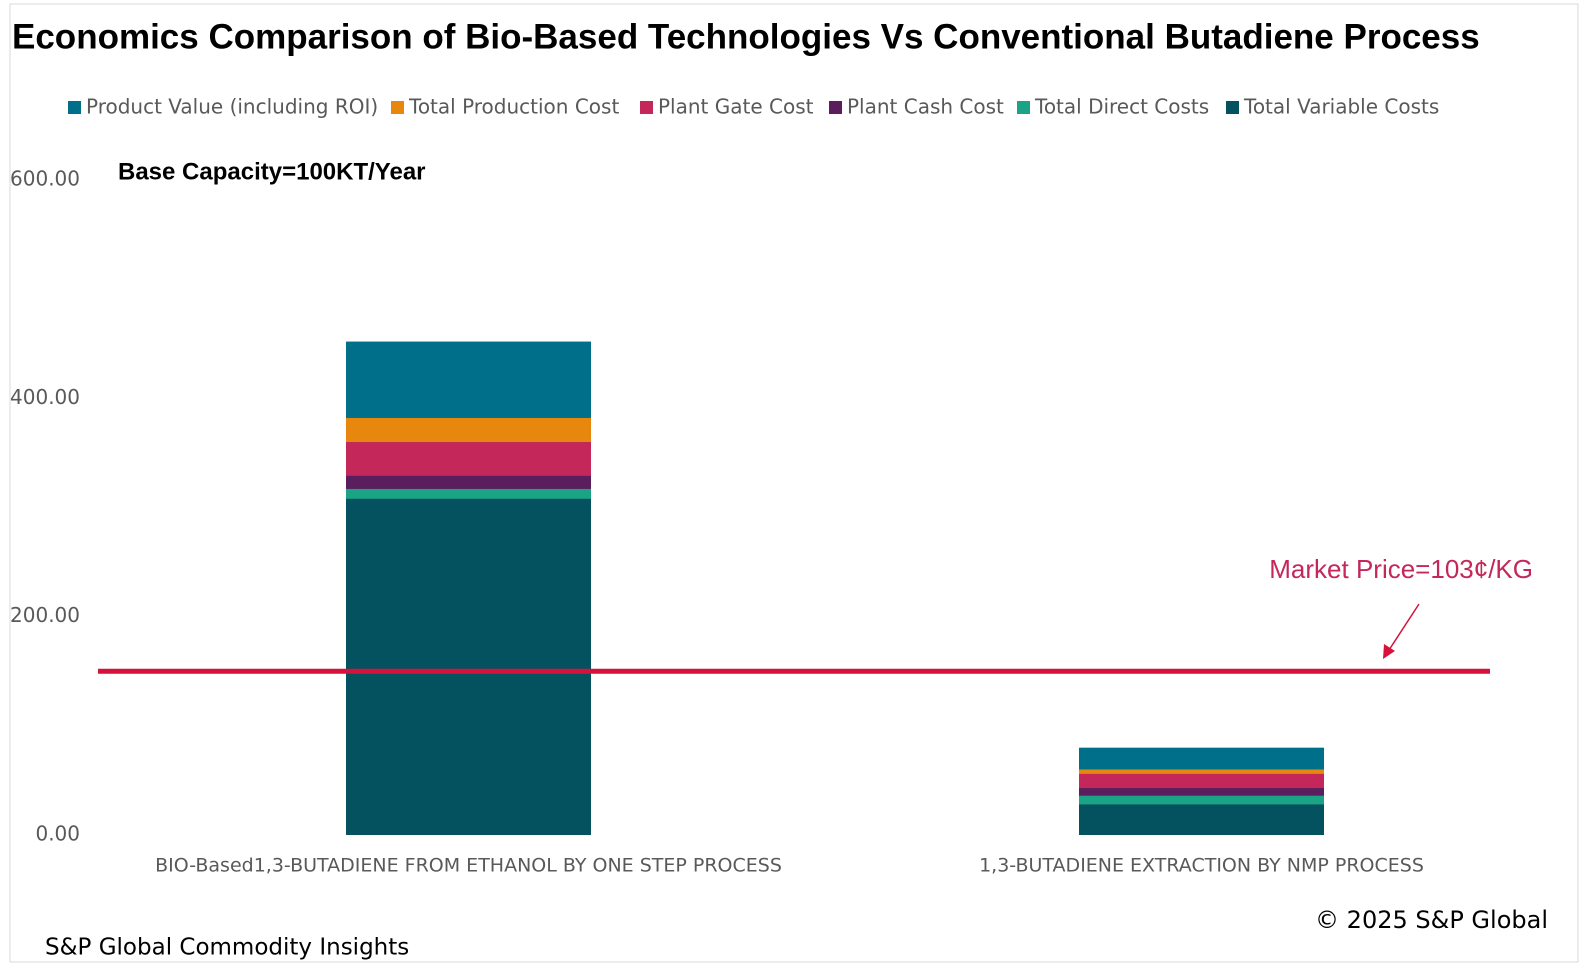 This screenshot has width=1580, height=965. What do you see at coordinates (45, 397) in the screenshot?
I see `y-tick-label: 400.00` at bounding box center [45, 397].